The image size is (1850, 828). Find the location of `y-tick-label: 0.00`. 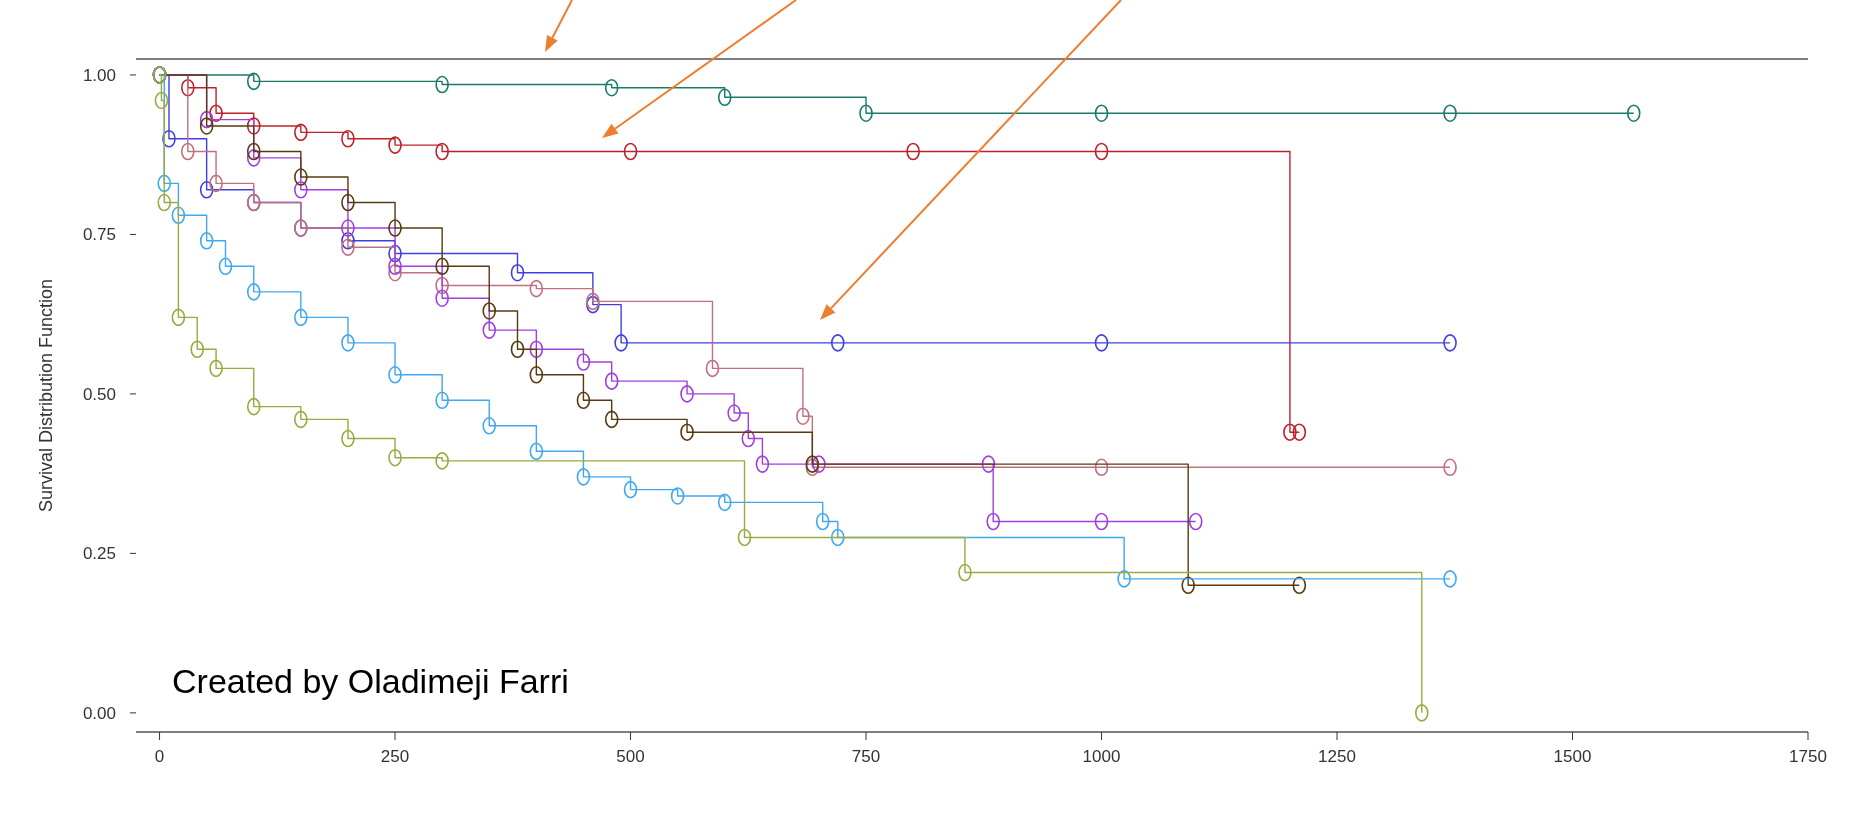

y-tick-label: 0.00 is located at coordinates (99, 713).